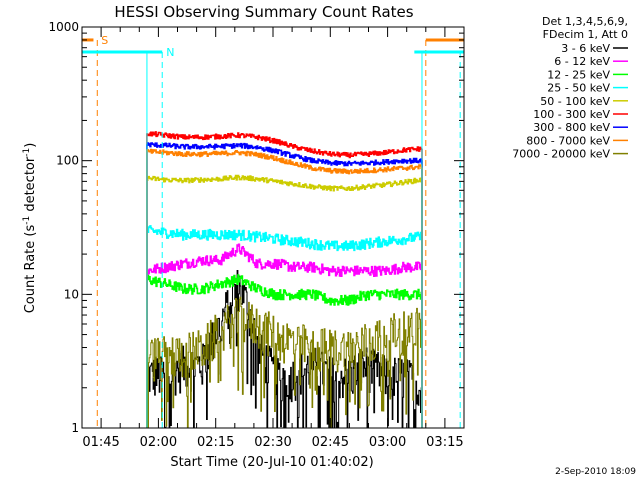  What do you see at coordinates (27, 152) in the screenshot?
I see `y-axis-label-sup-2: -1` at bounding box center [27, 152].